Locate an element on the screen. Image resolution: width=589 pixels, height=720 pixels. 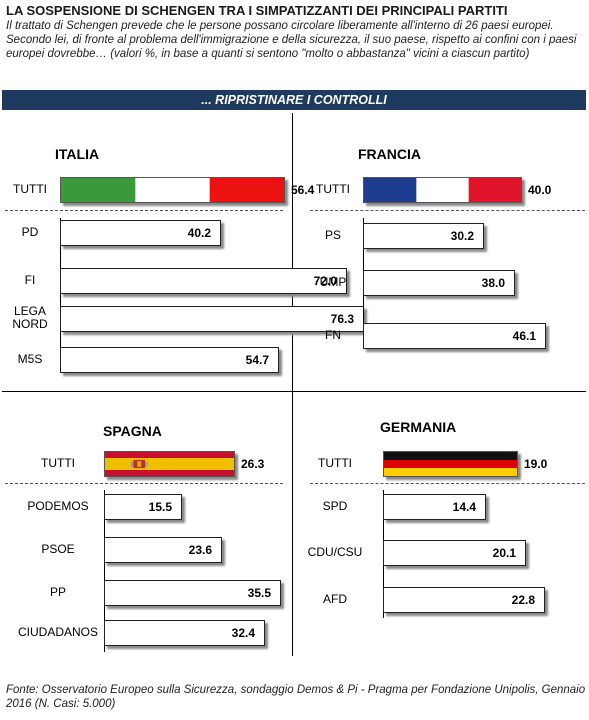
value-label: 30.2 is located at coordinates (462, 236).